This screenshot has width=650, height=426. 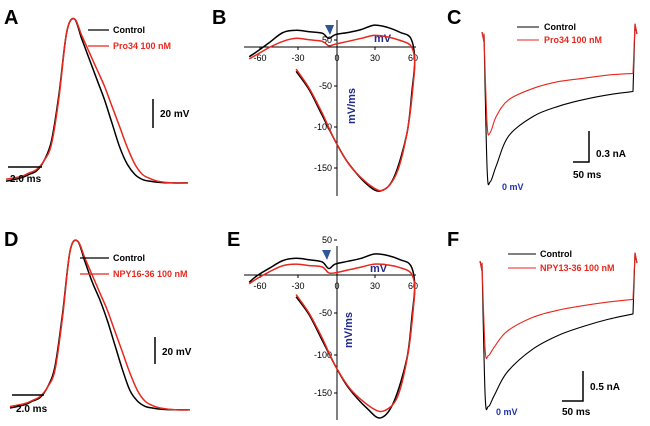 I want to click on panel-c-legend-control: Control, so click(x=560, y=27).